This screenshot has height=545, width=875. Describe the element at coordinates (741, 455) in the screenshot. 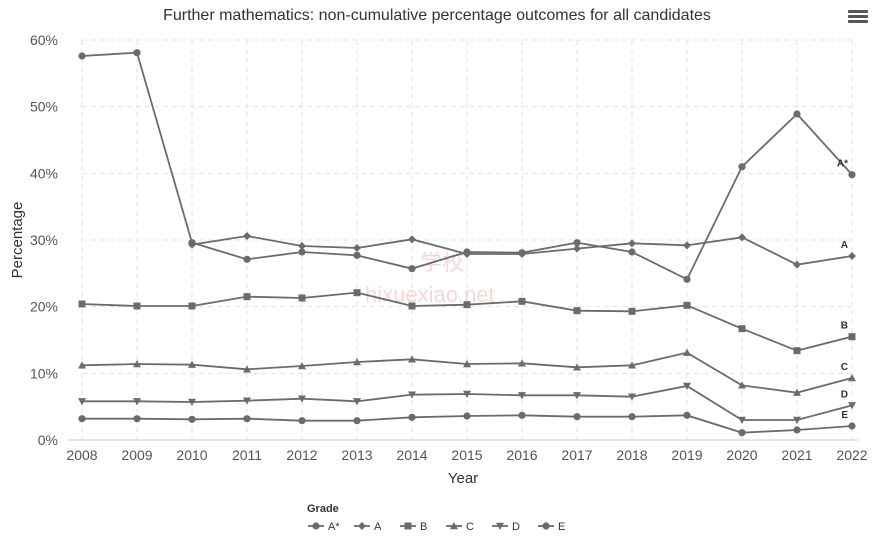

I see `x-tick-label: 2020` at that location.